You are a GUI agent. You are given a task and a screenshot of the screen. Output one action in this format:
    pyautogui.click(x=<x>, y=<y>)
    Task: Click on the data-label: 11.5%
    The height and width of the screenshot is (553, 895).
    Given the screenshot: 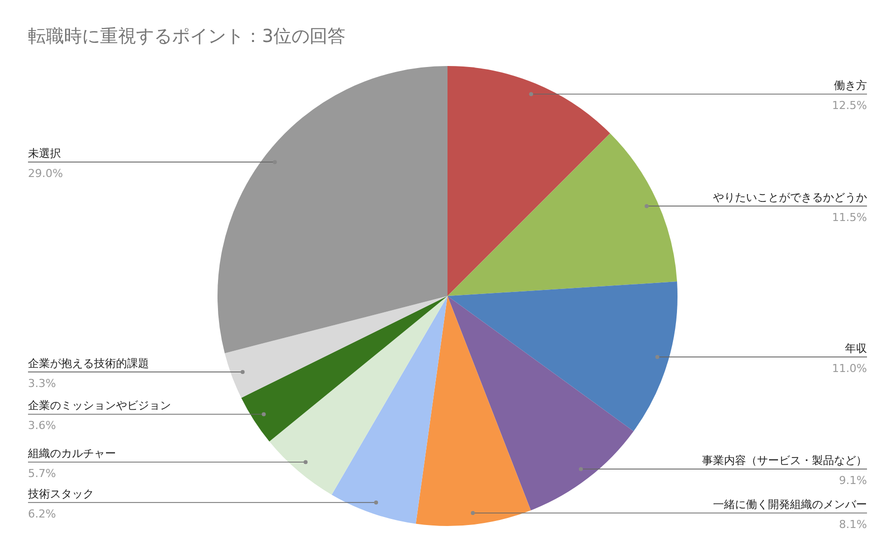 What is the action you would take?
    pyautogui.click(x=849, y=217)
    